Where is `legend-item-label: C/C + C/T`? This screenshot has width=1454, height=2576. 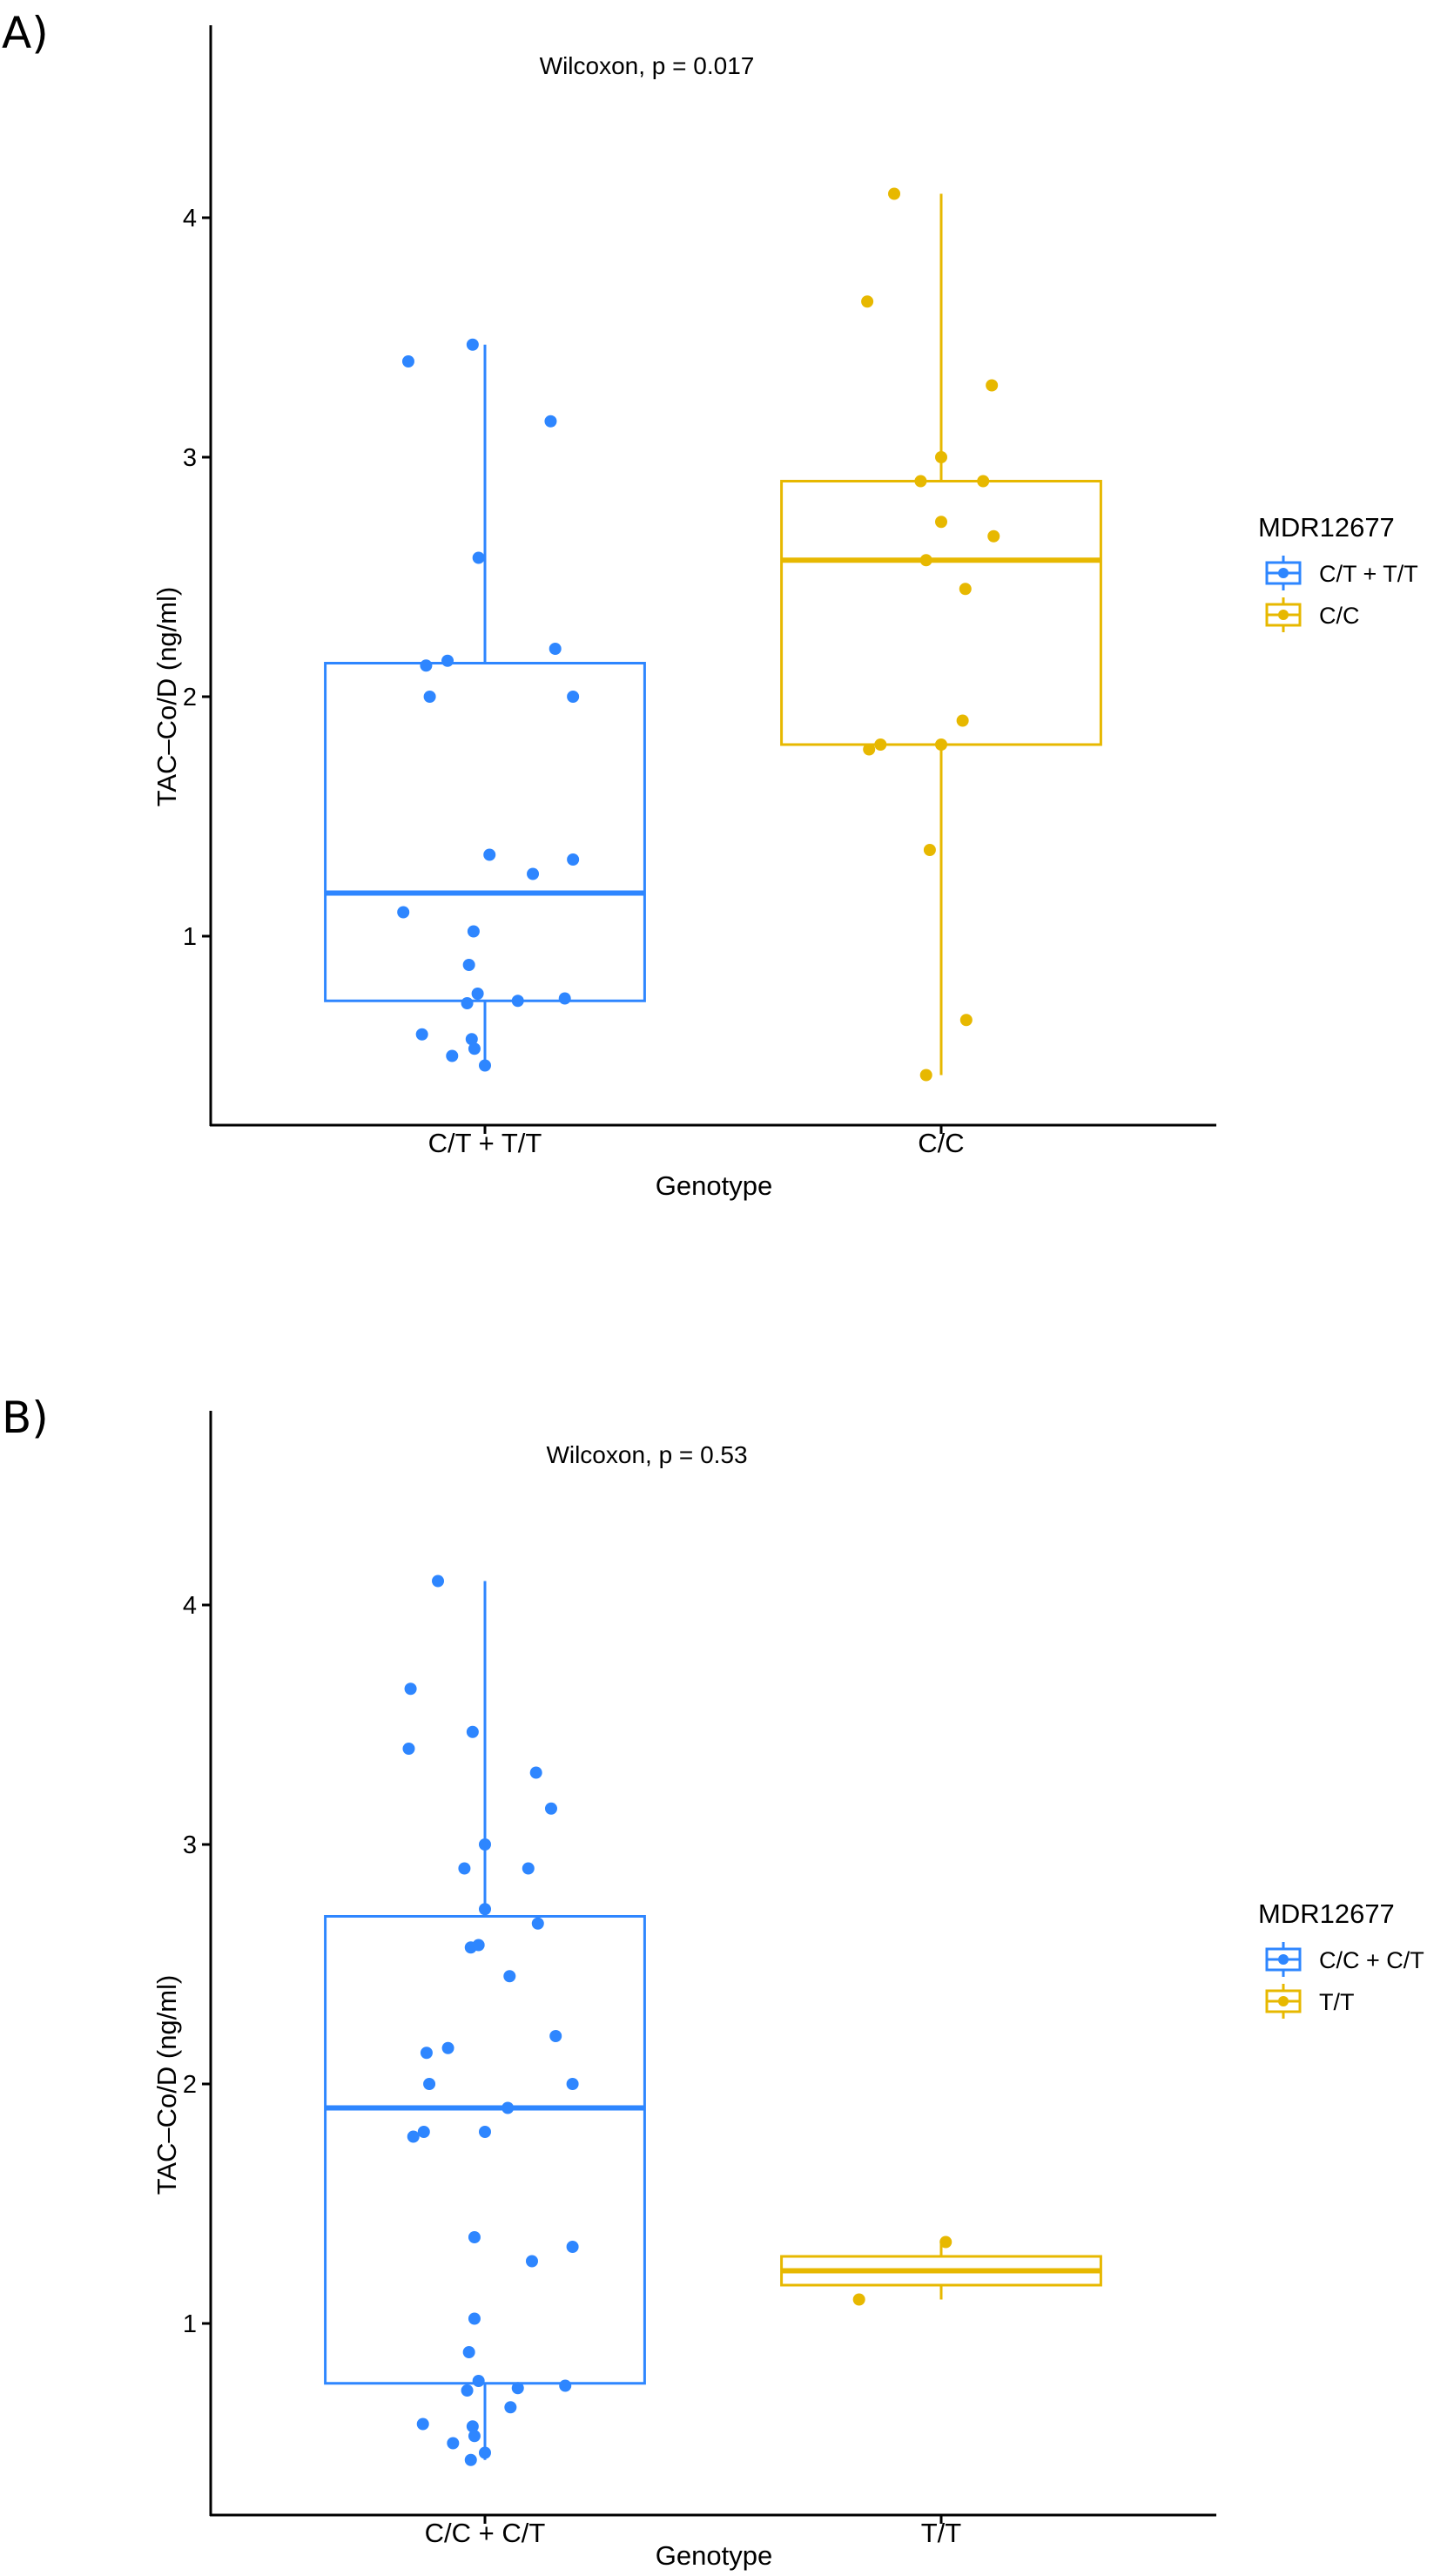
legend-item-label: C/C + C/T is located at coordinates (1372, 1960).